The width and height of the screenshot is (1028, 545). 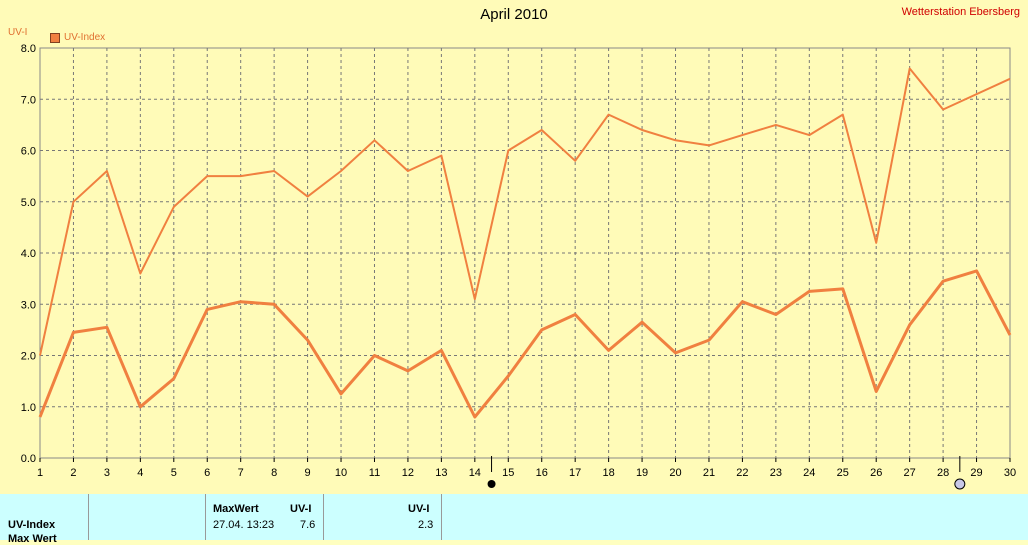 What do you see at coordinates (419, 509) in the screenshot?
I see `uvi-header-current: UV-I` at bounding box center [419, 509].